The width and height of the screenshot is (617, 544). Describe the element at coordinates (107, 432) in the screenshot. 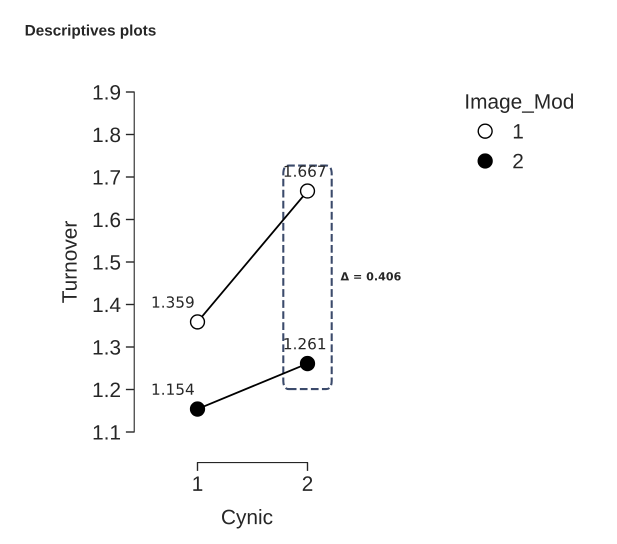

I see `y-tick-label: 1.1` at that location.